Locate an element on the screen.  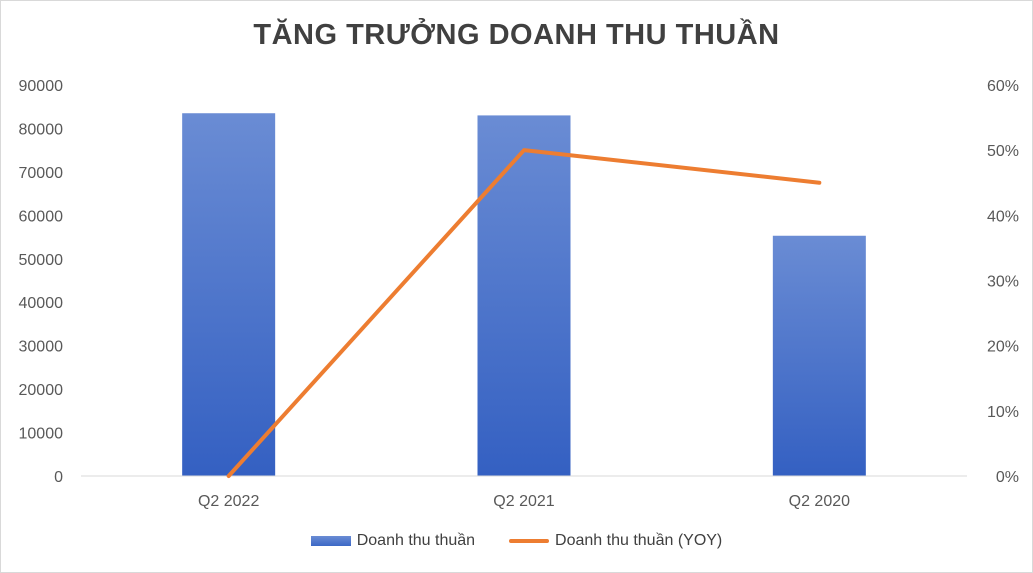
y2-tick-label-3: 30% is located at coordinates (1003, 282).